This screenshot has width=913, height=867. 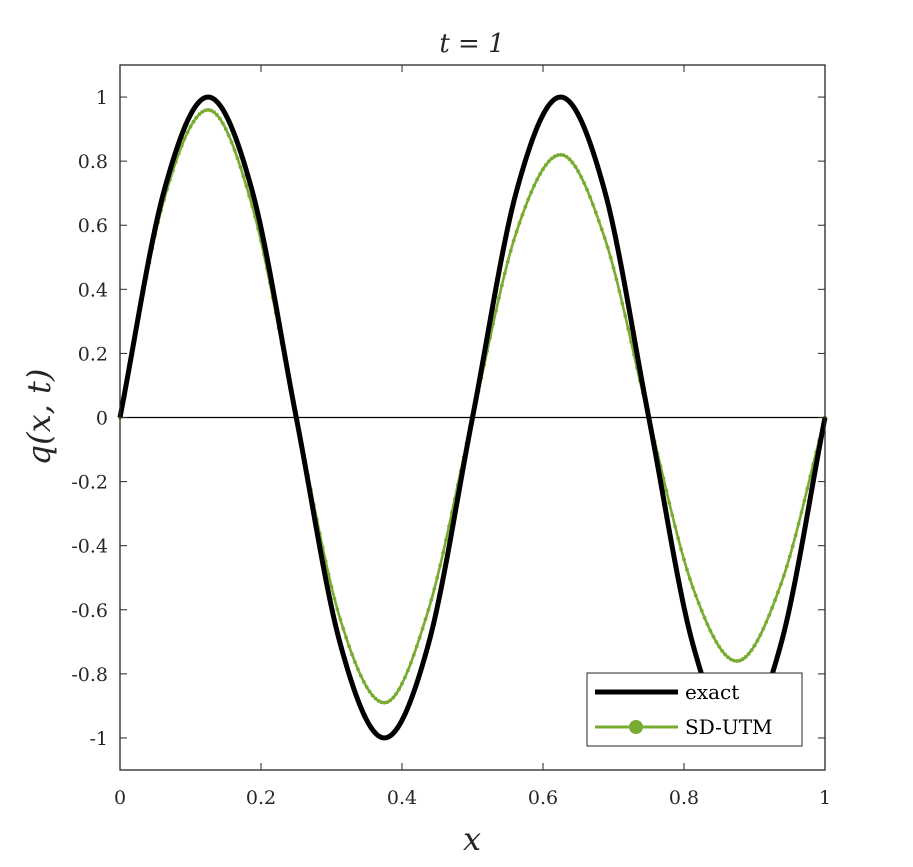 I want to click on legend: exact SD-UTM, so click(x=694, y=709).